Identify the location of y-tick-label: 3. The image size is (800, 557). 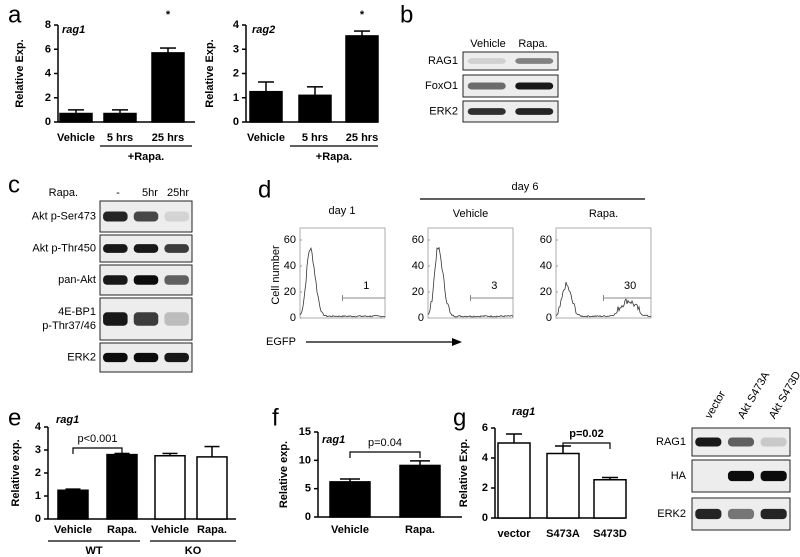
(236, 49).